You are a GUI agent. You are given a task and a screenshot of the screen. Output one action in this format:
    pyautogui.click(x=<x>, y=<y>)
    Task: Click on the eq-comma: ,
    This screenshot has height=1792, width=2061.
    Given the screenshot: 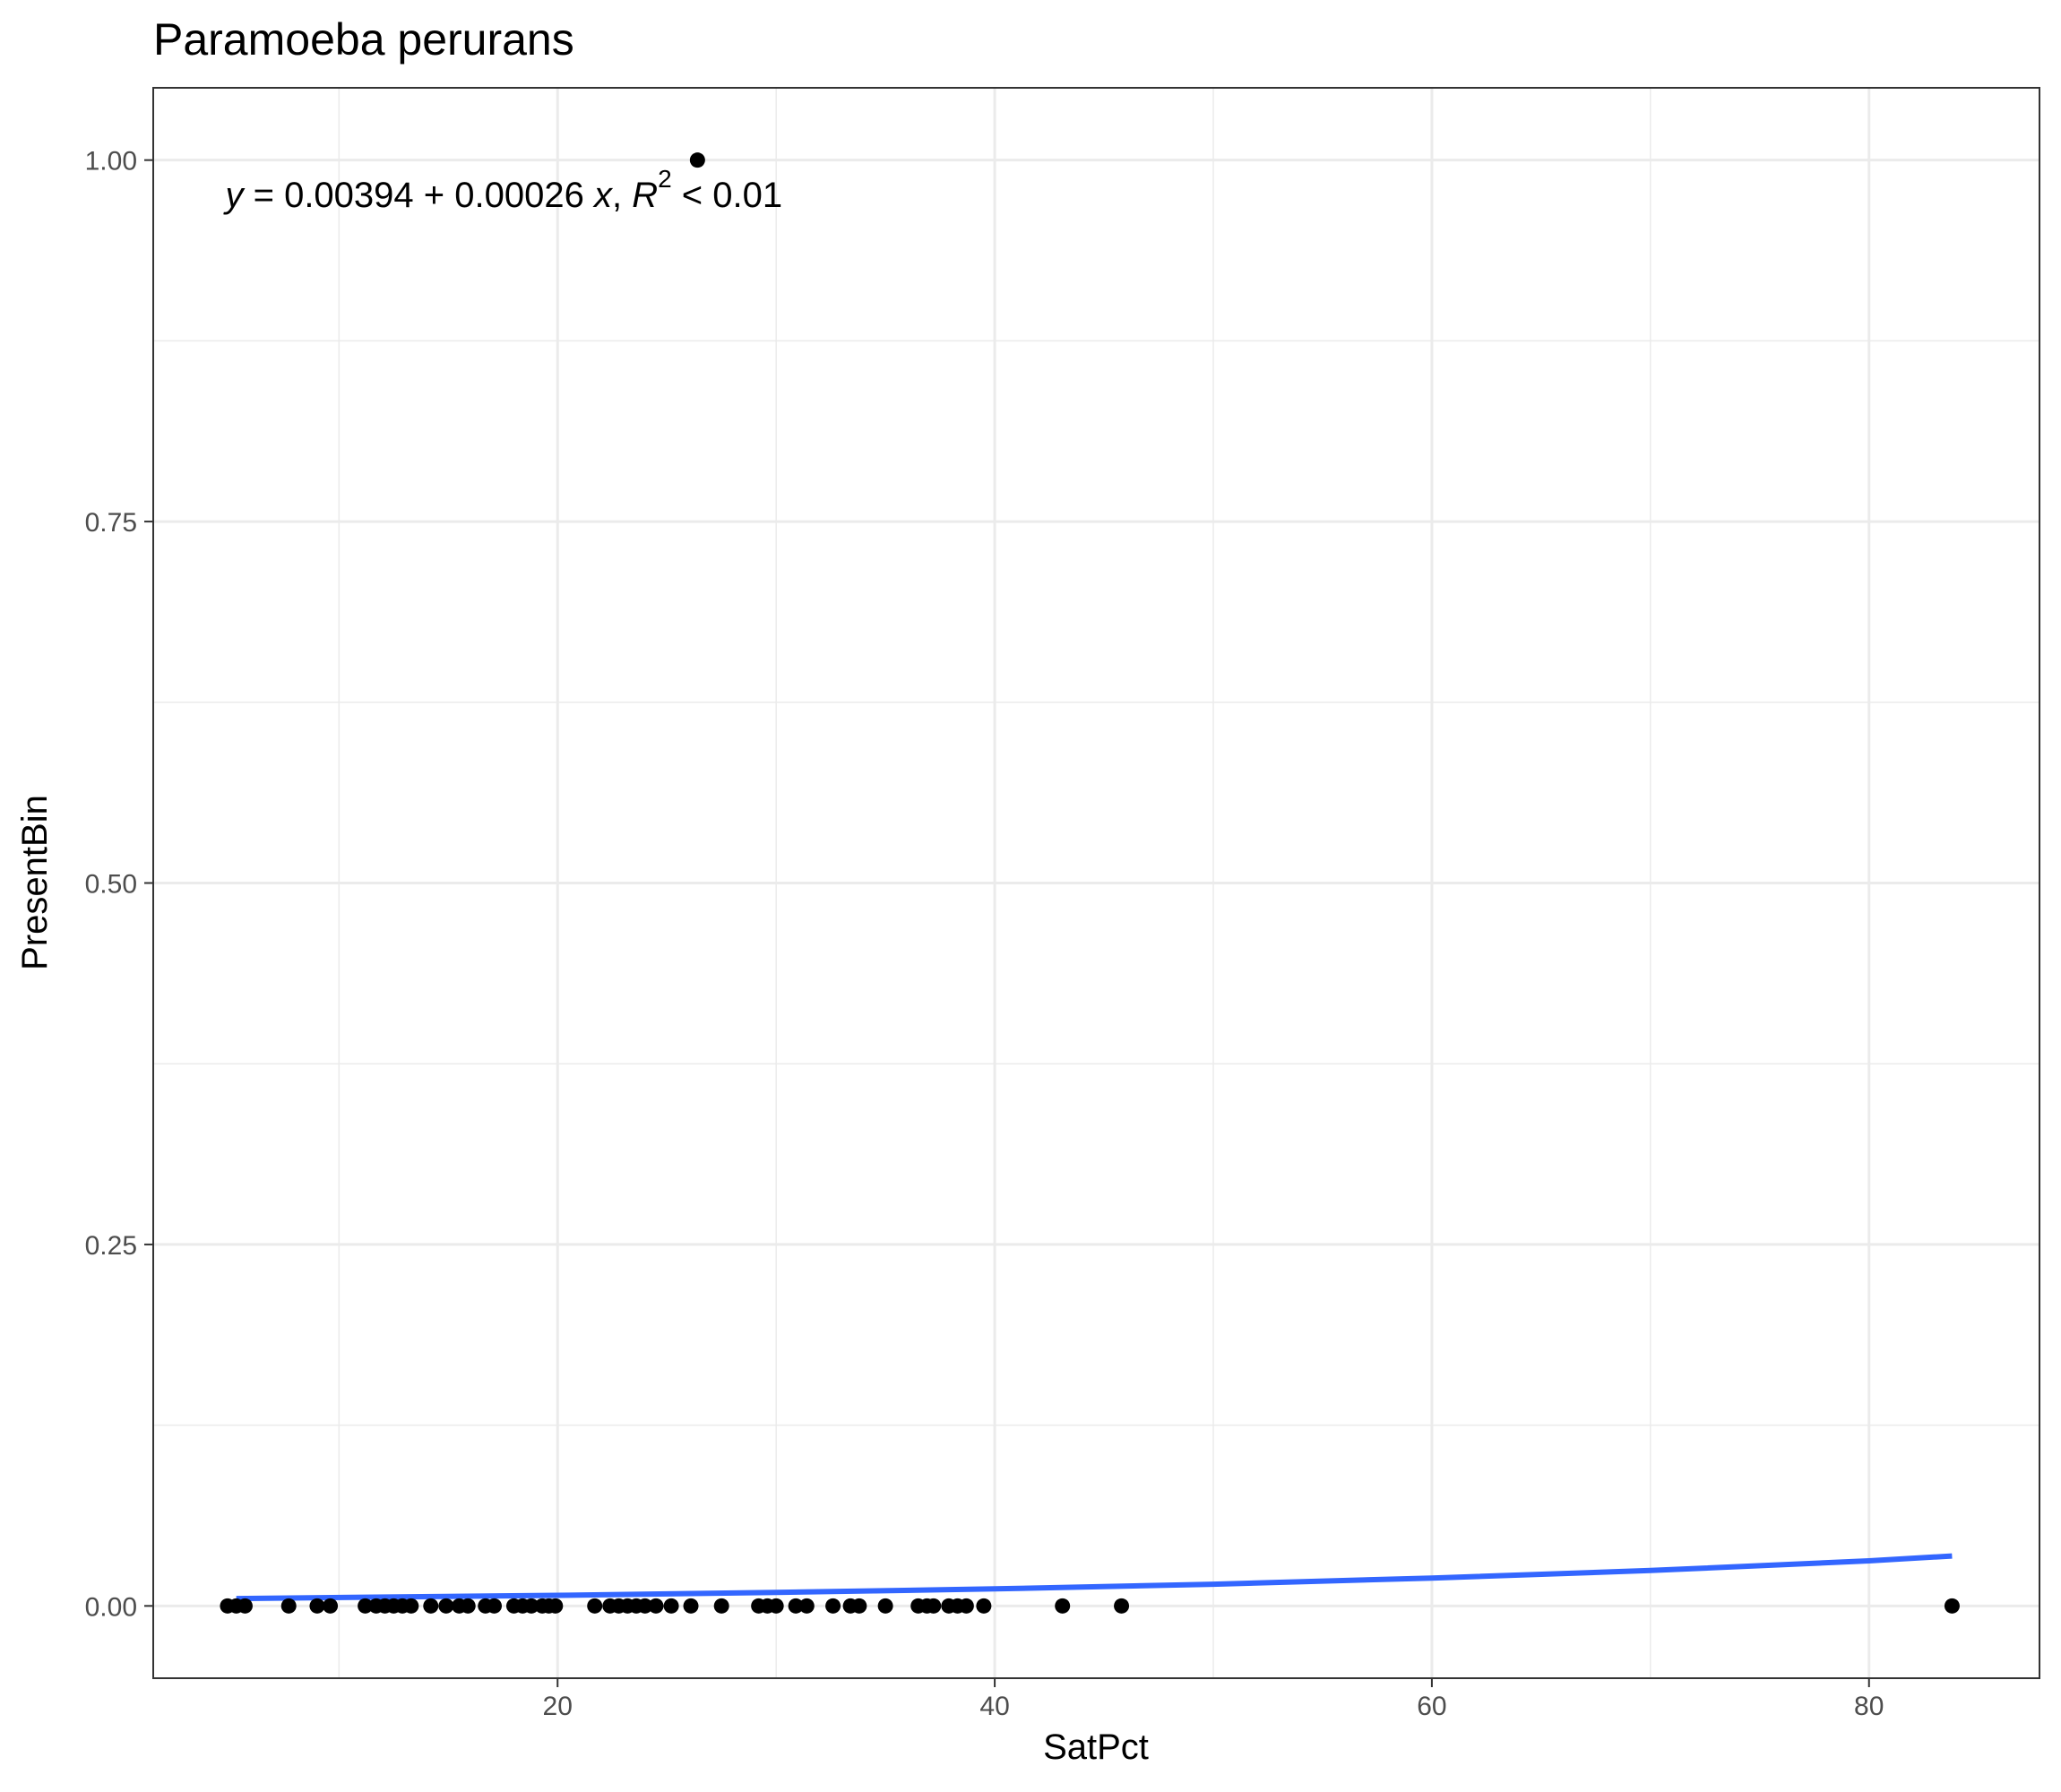 What is the action you would take?
    pyautogui.click(x=622, y=196)
    